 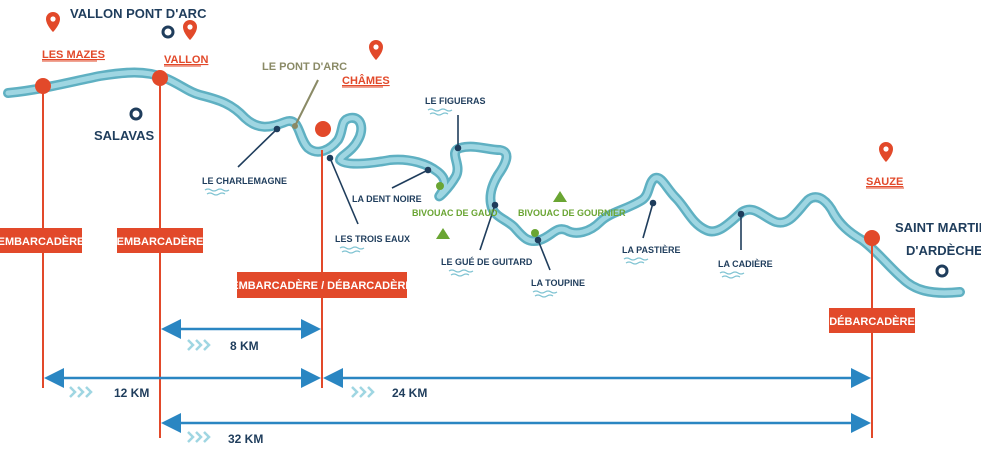 I want to click on distance-24km: 24 KM, so click(x=409, y=393).